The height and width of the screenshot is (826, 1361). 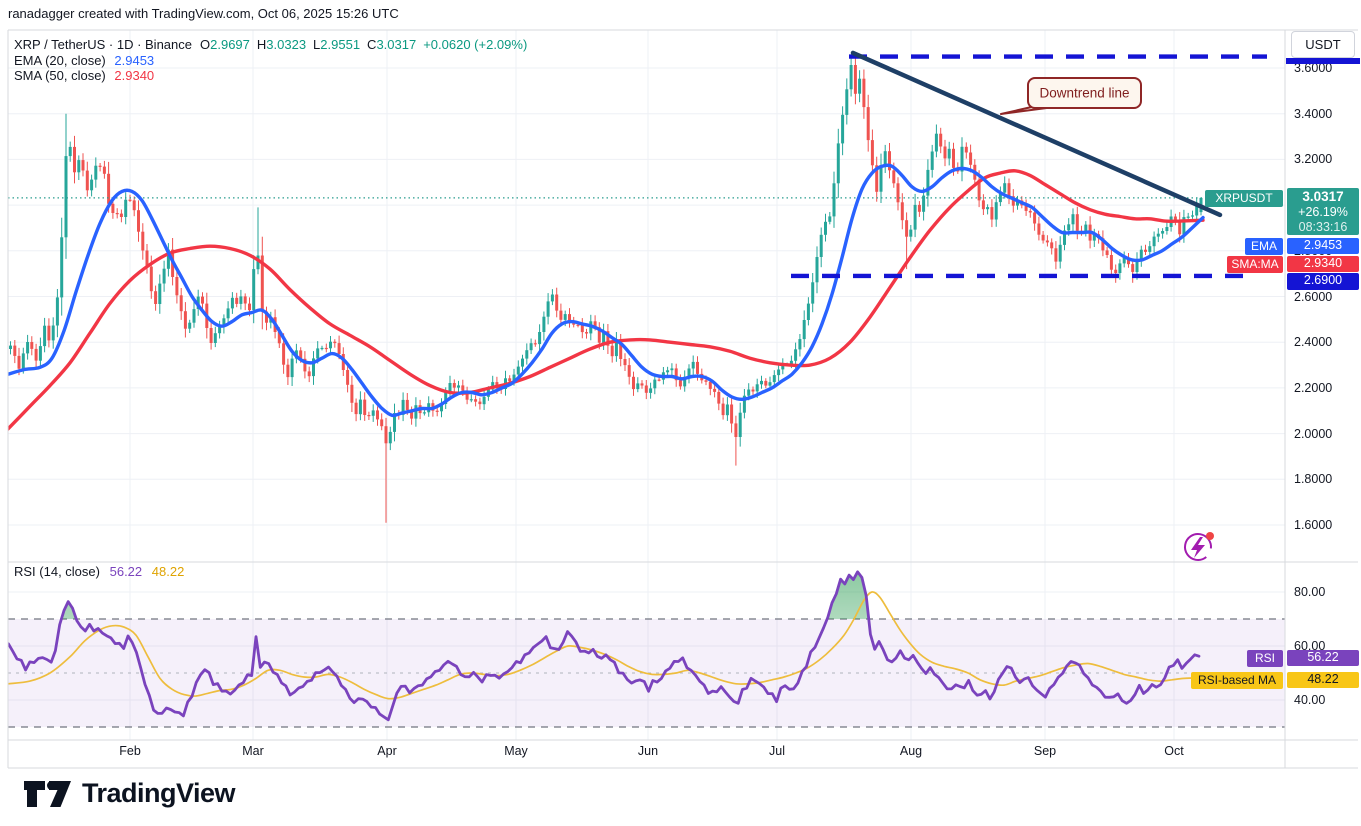 I want to click on time-tick: Apr, so click(x=387, y=751).